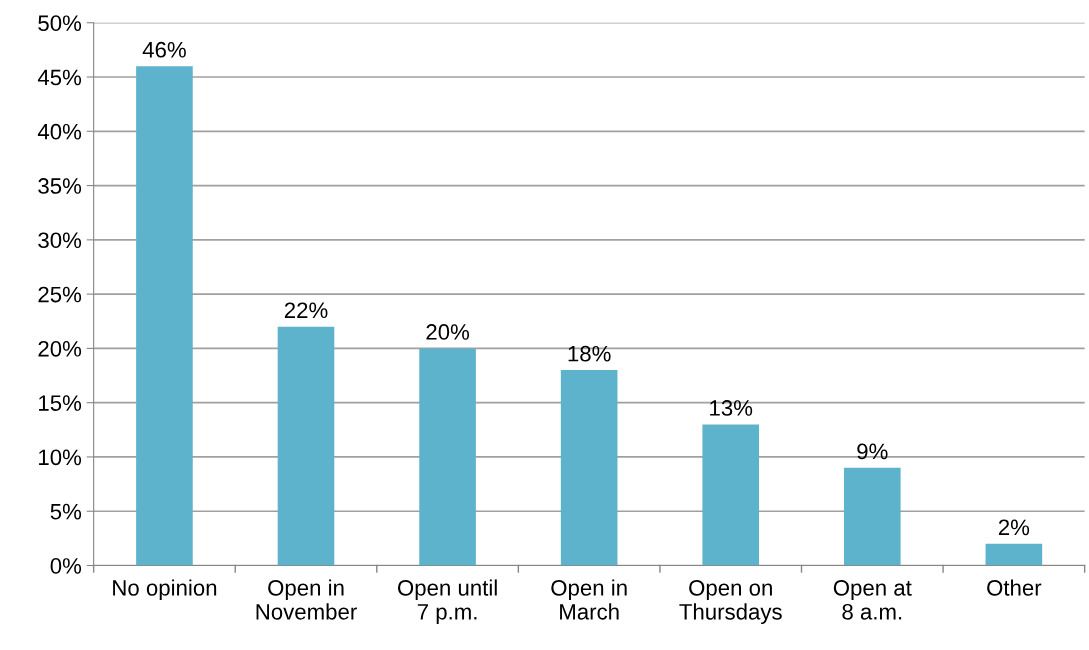 The image size is (1089, 650). What do you see at coordinates (589, 353) in the screenshot?
I see `data-label: 18%` at bounding box center [589, 353].